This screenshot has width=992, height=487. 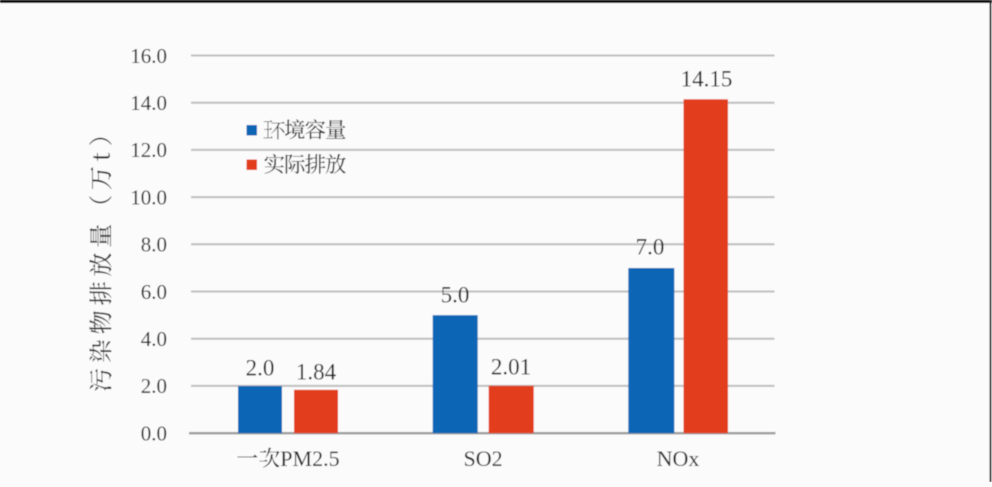 I want to click on svg-text: 12.0, so click(x=148, y=150).